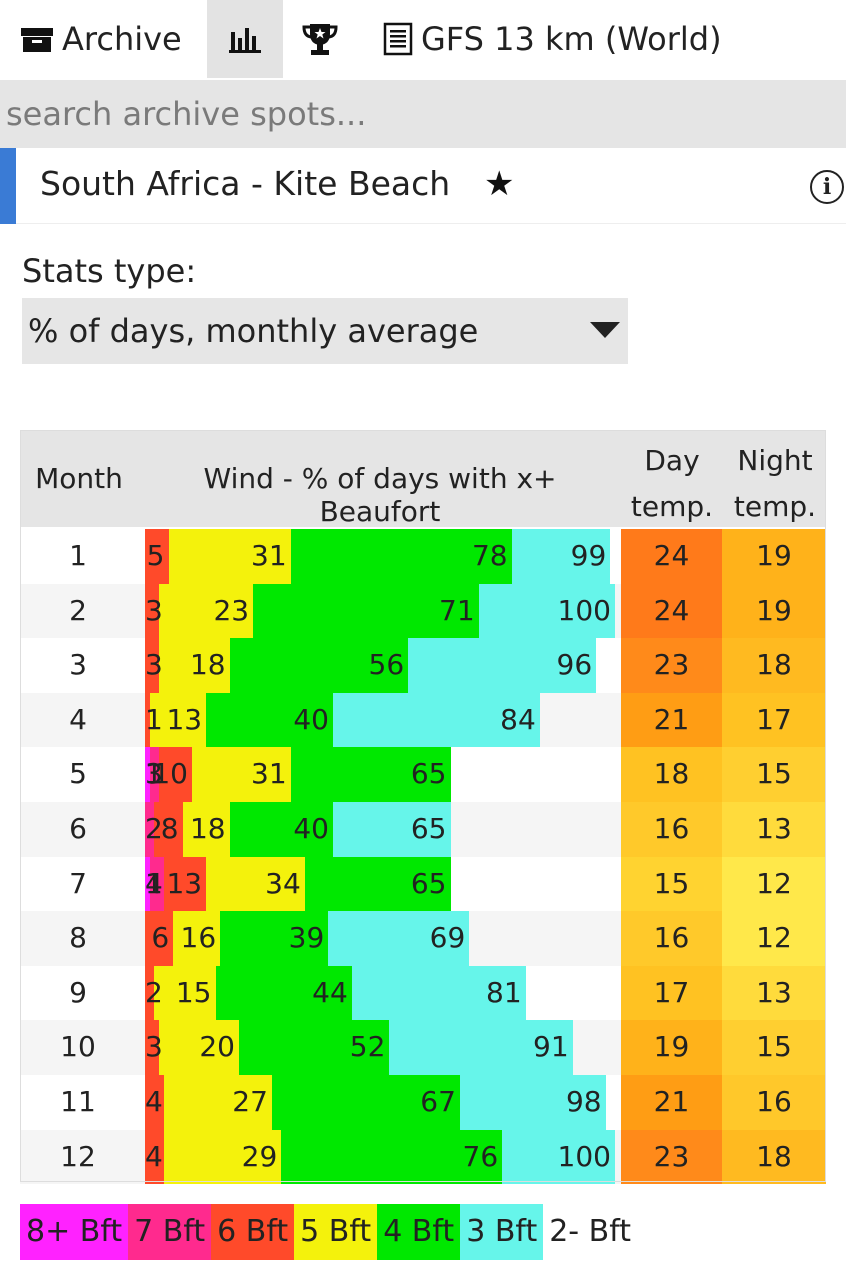 Image resolution: width=846 pixels, height=1280 pixels. What do you see at coordinates (584, 610) in the screenshot?
I see `bar-label-3bft: 100` at bounding box center [584, 610].